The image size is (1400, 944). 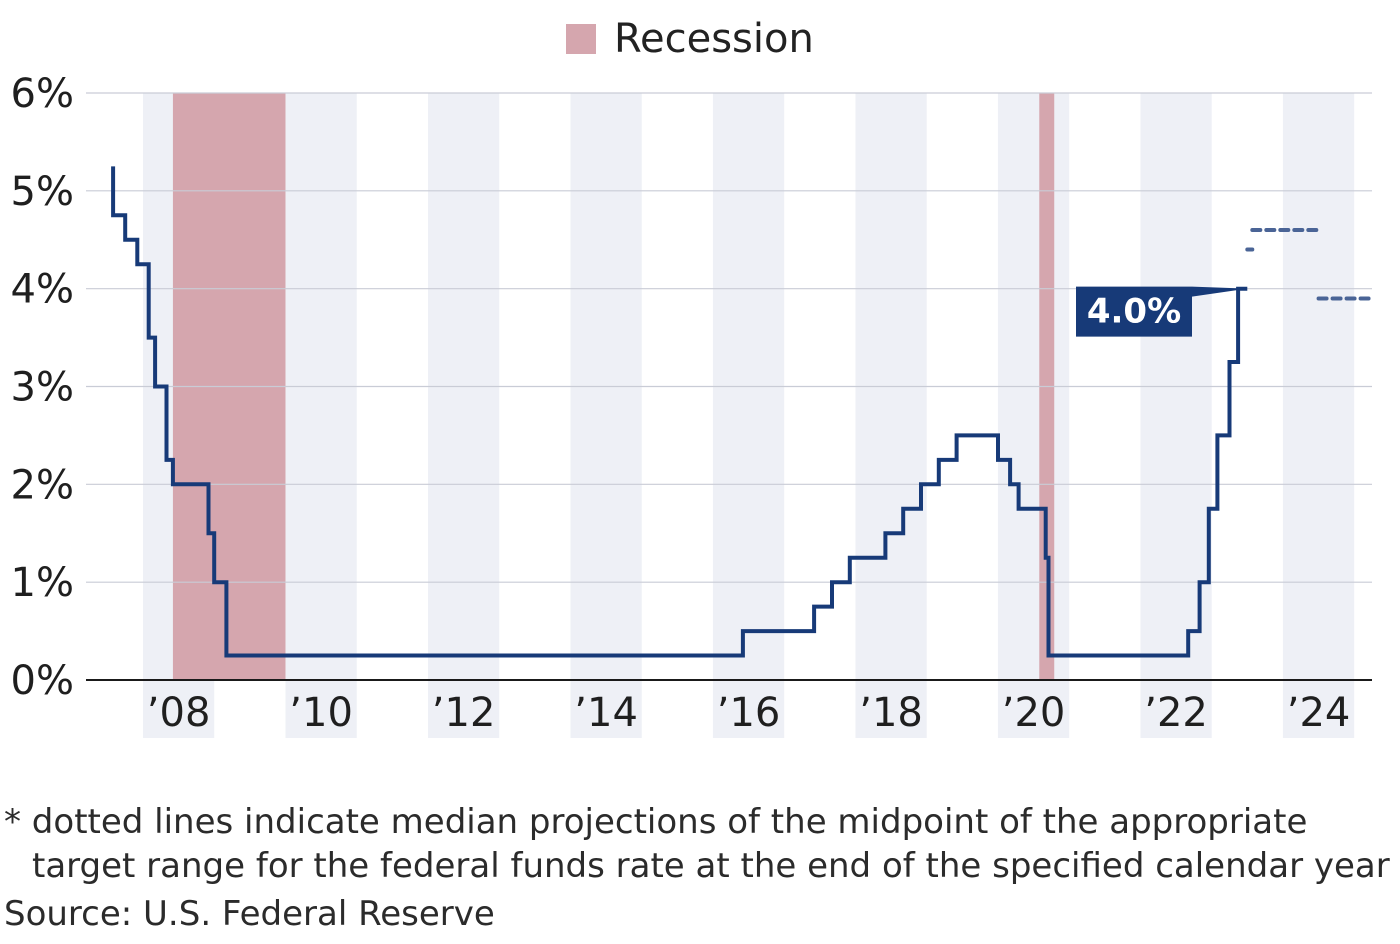 I want to click on source-note: Source: U.S. Federal Reserve, so click(x=249, y=914).